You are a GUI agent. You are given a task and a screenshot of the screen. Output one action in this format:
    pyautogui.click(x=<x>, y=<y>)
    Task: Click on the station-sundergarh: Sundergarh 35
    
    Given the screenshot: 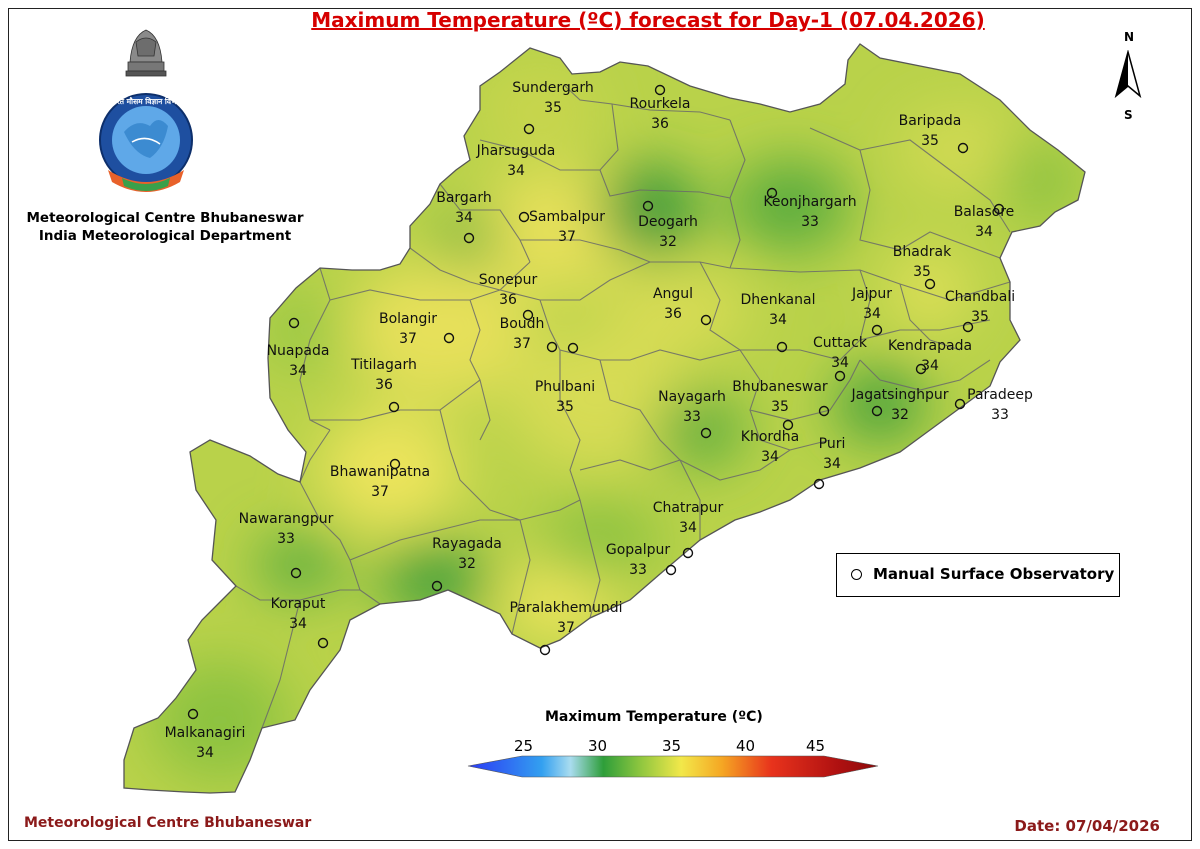 What is the action you would take?
    pyautogui.click(x=553, y=107)
    